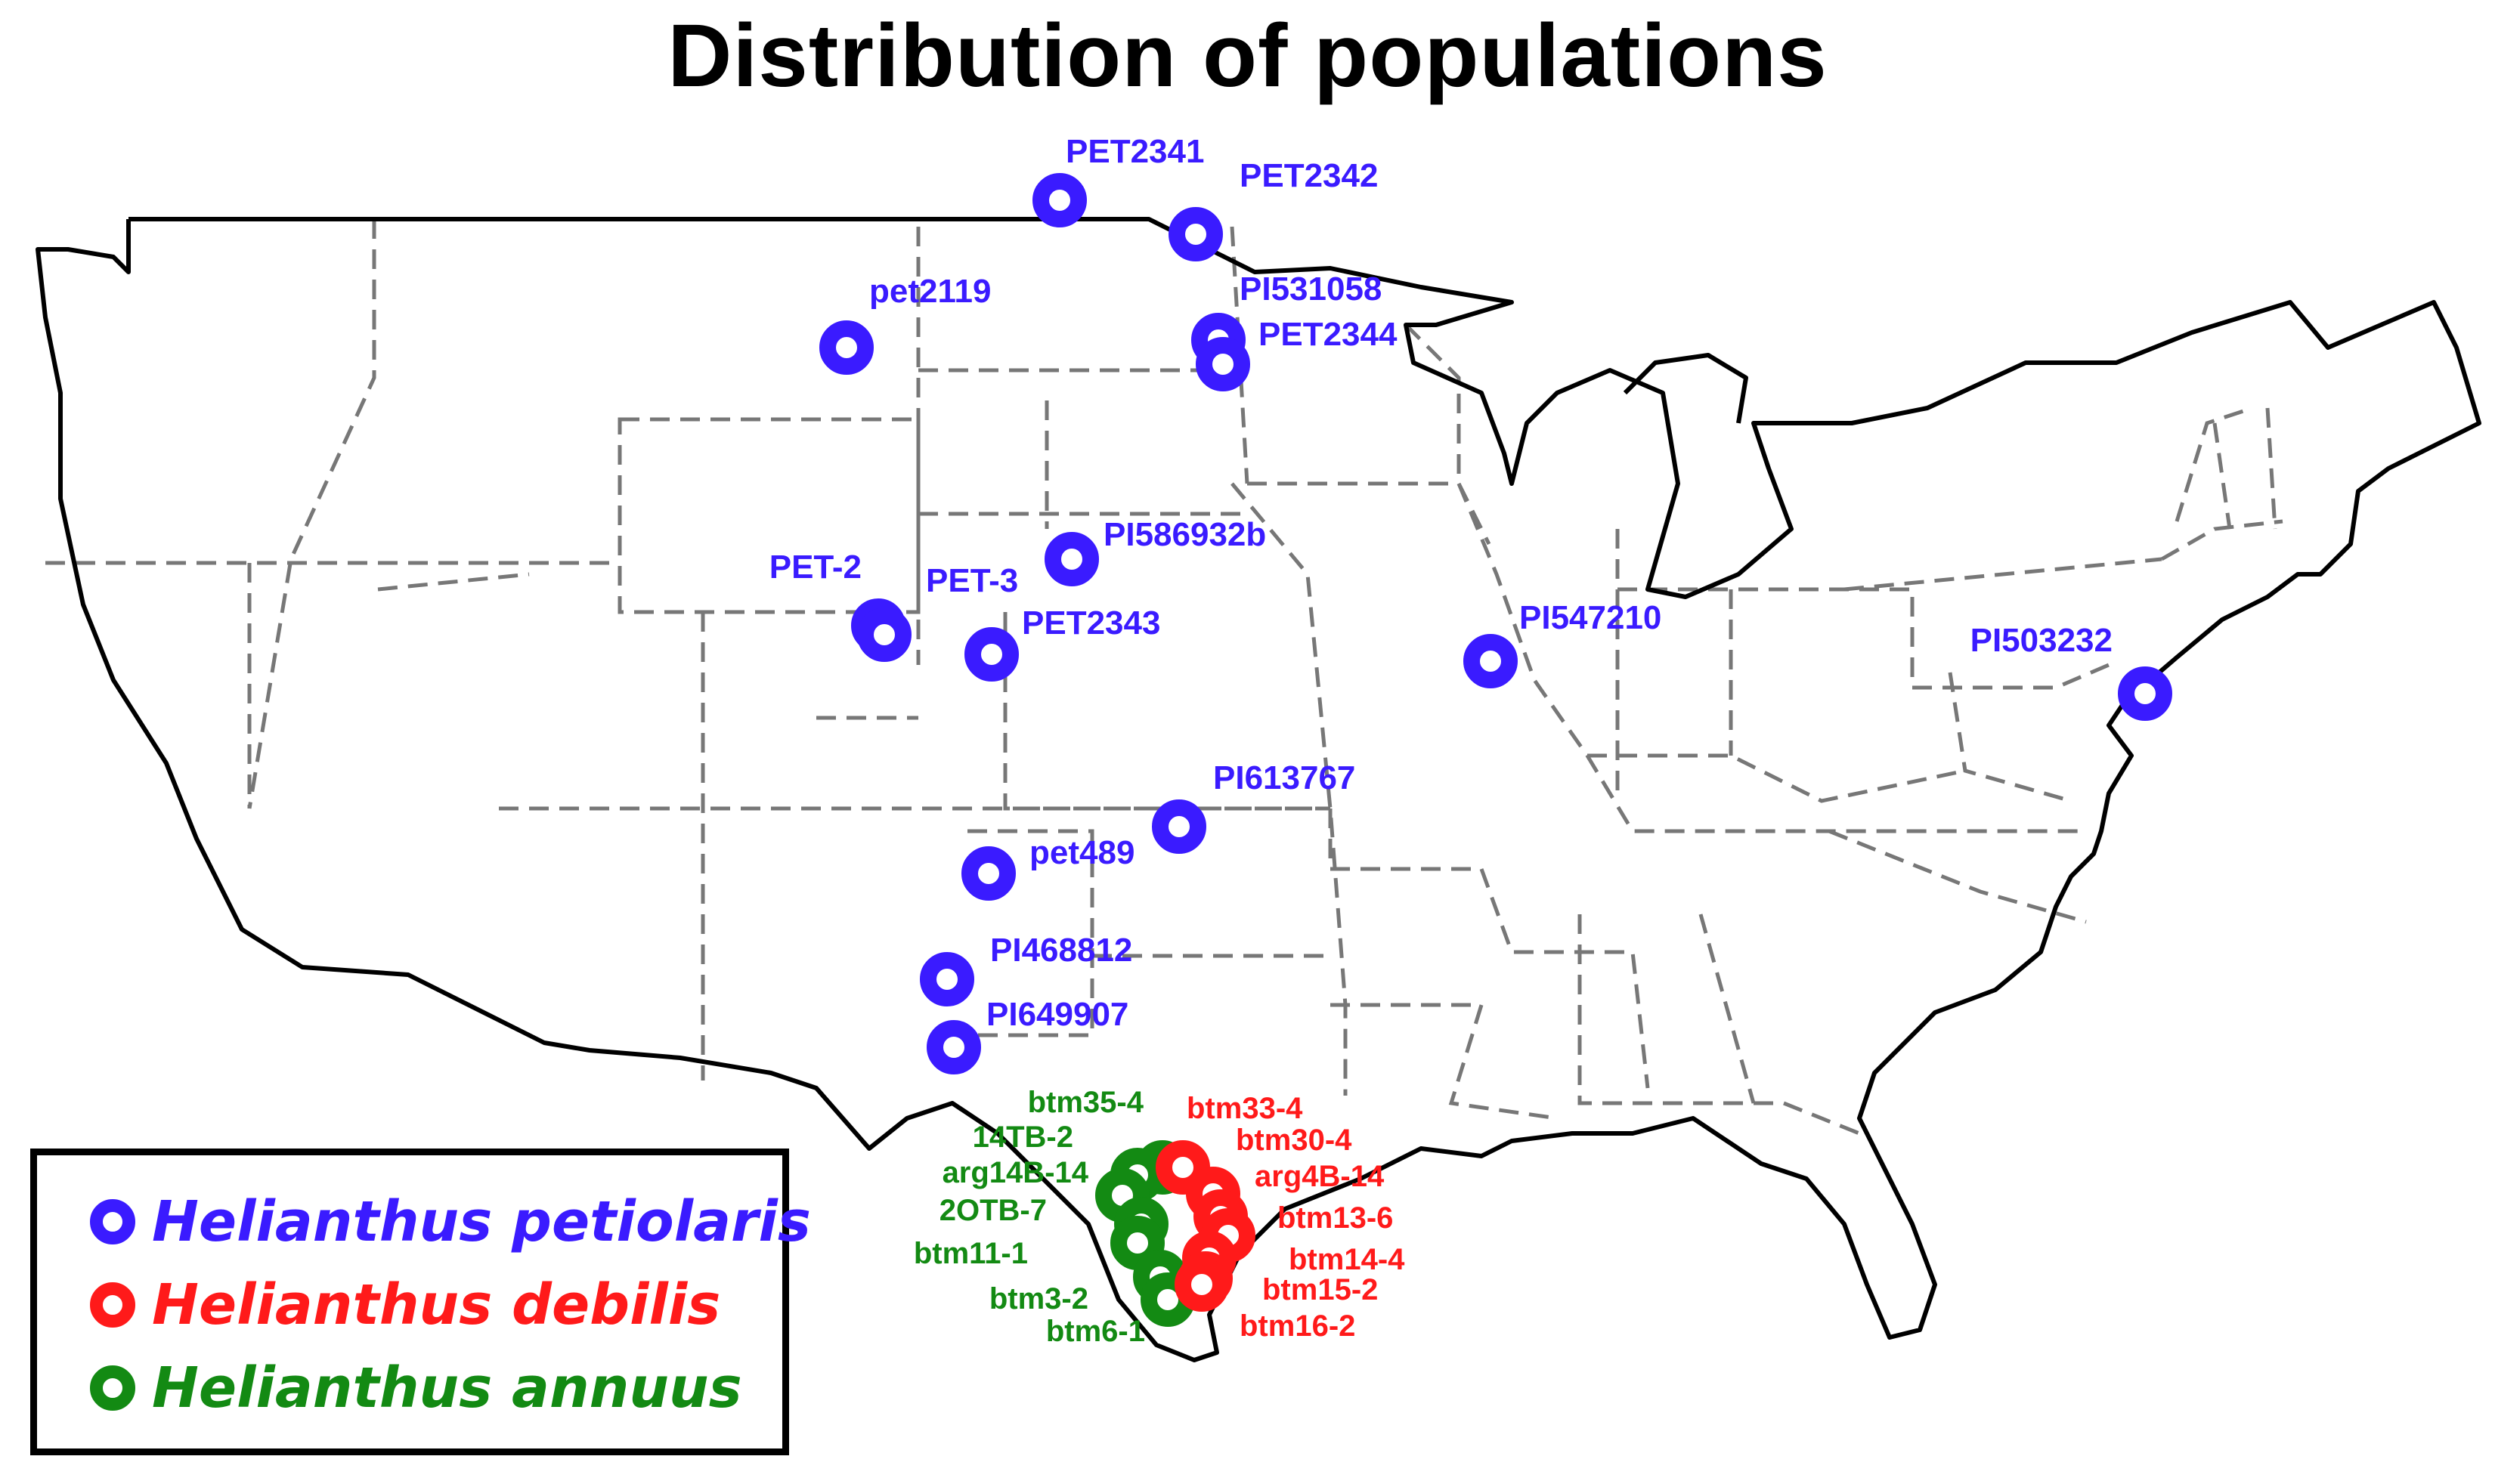 This screenshot has width=2495, height=1484. I want to click on population-label: PI586932b, so click(1185, 534).